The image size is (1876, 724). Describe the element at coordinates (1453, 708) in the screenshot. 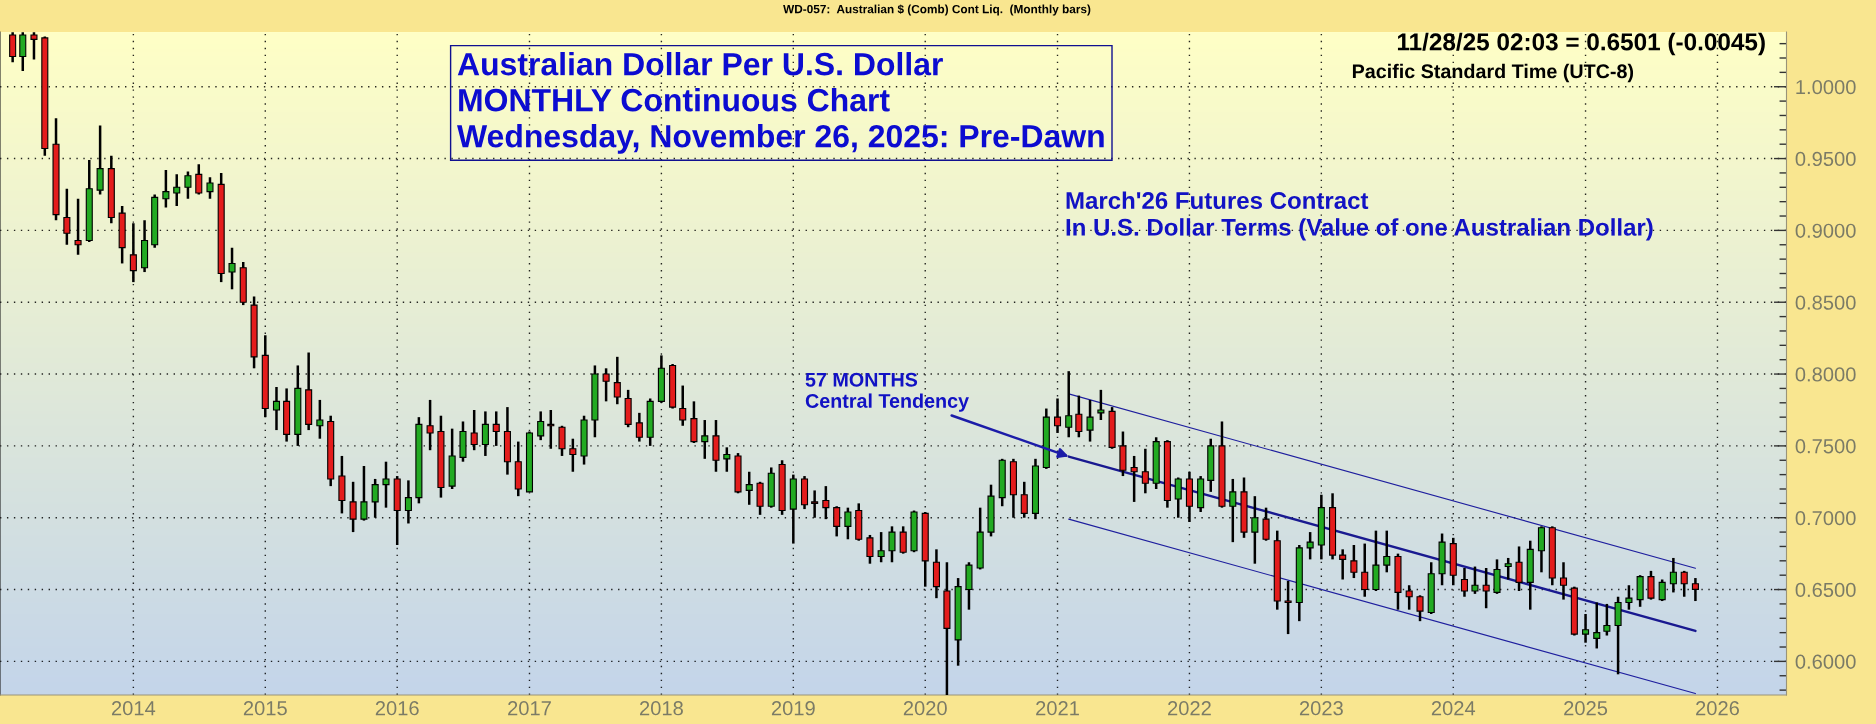

I see `x-tick-label: 2024` at that location.